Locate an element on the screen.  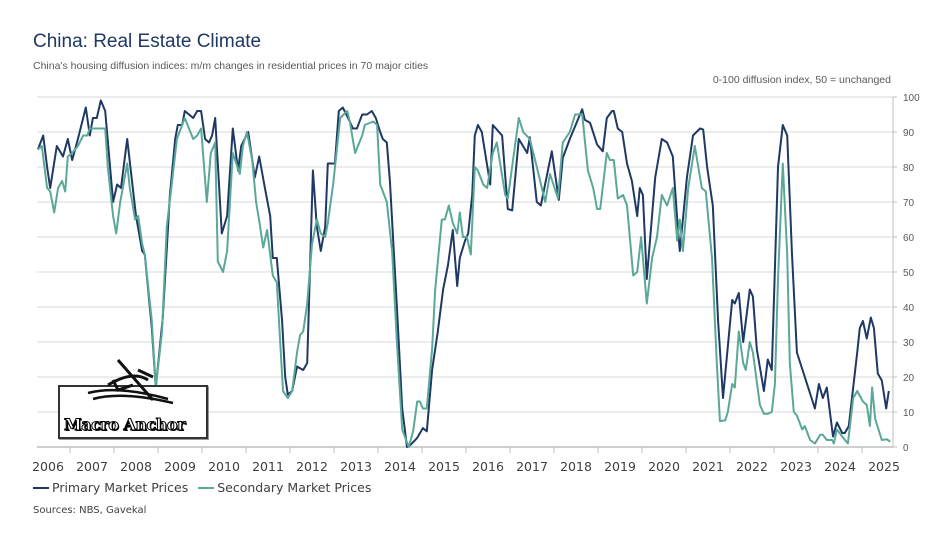
y-axis-label: 0-100 diffusion index, 50 = unchanged is located at coordinates (801, 80).